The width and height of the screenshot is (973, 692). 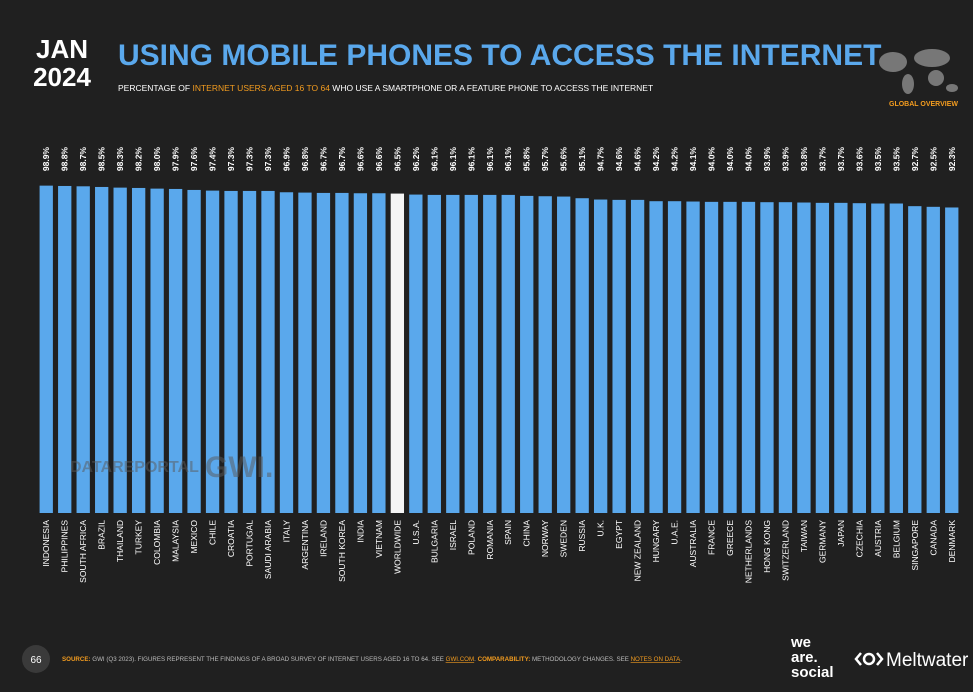 What do you see at coordinates (360, 531) in the screenshot?
I see `x-tick-label: INDIA` at bounding box center [360, 531].